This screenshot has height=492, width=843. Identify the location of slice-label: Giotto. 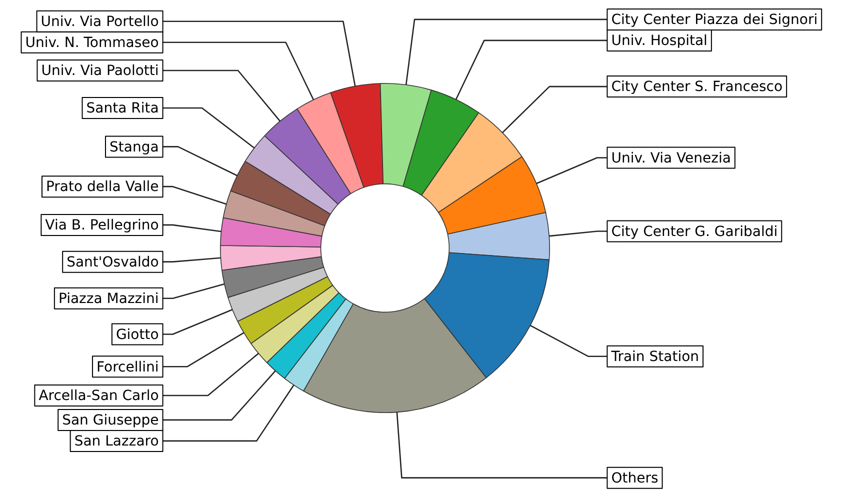
(137, 334).